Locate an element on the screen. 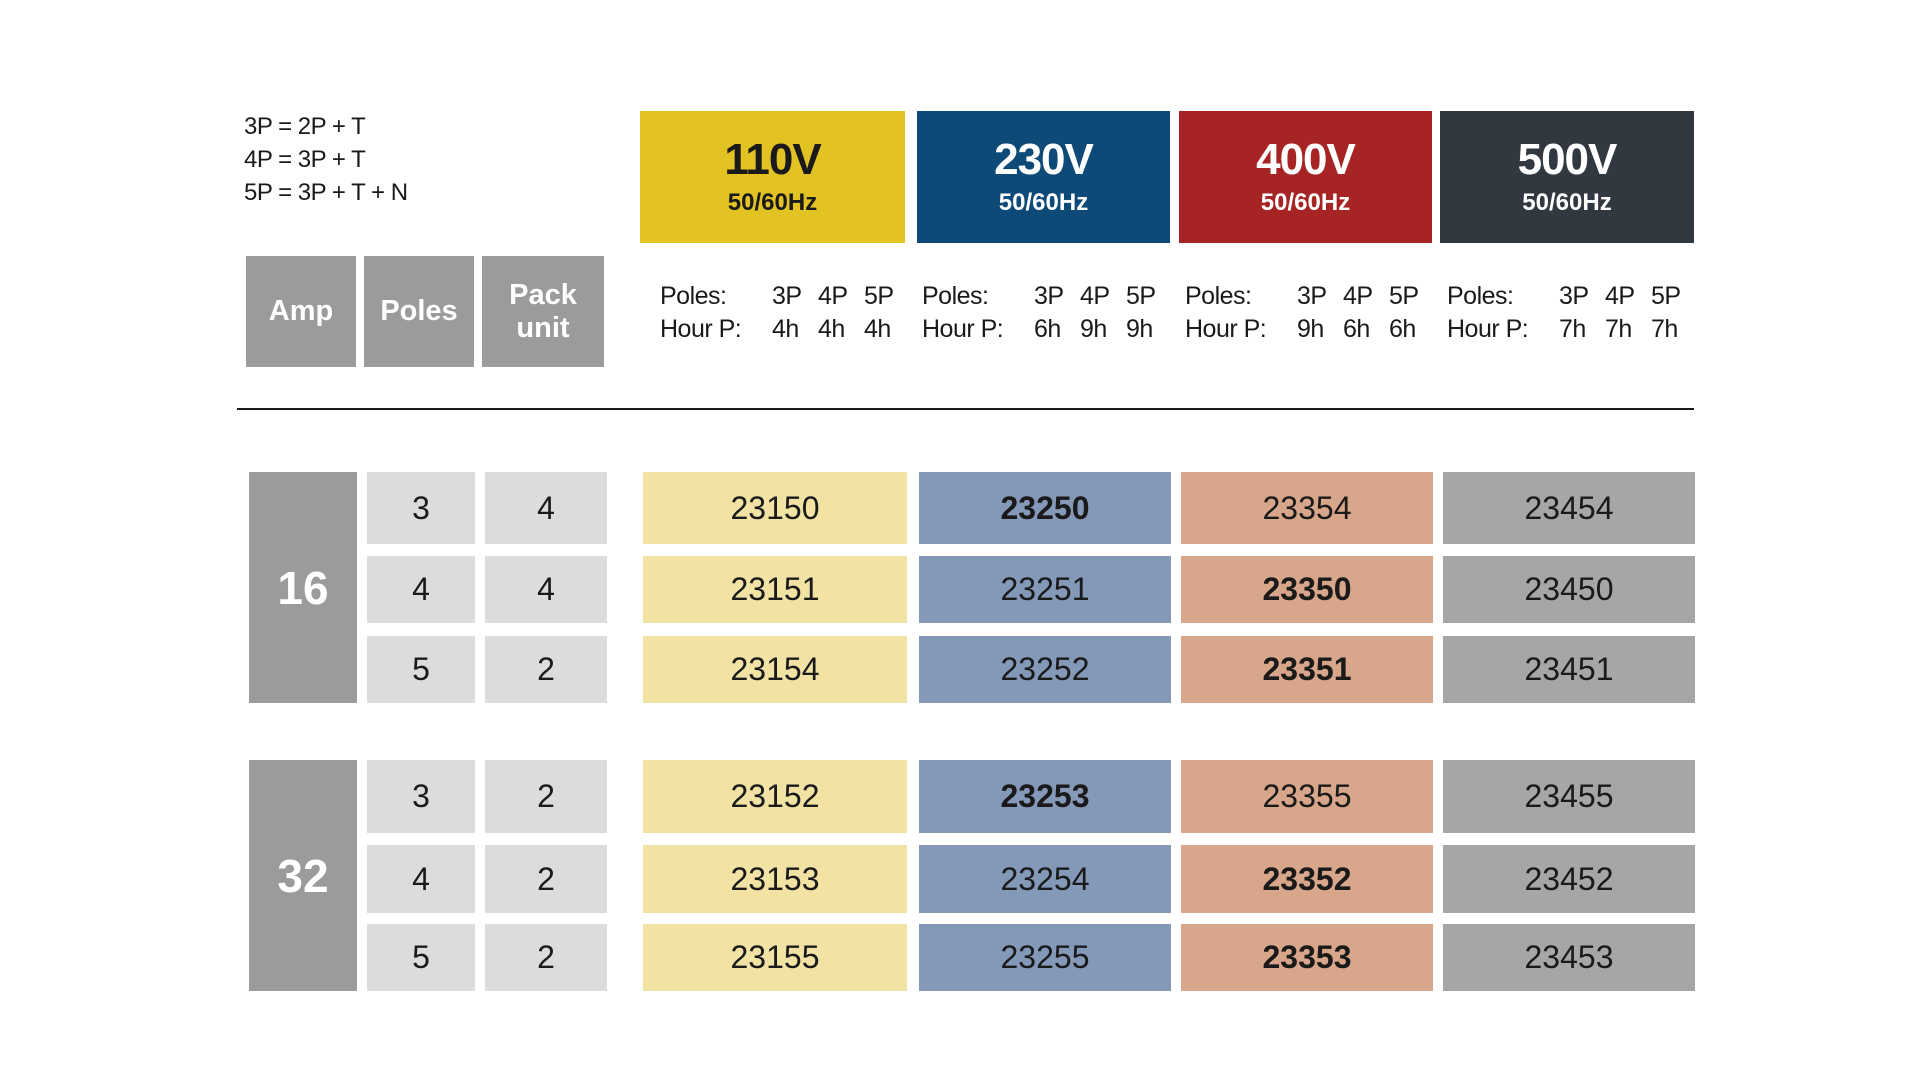  voltage-header-230v: 230V 50/60Hz is located at coordinates (1043, 177).